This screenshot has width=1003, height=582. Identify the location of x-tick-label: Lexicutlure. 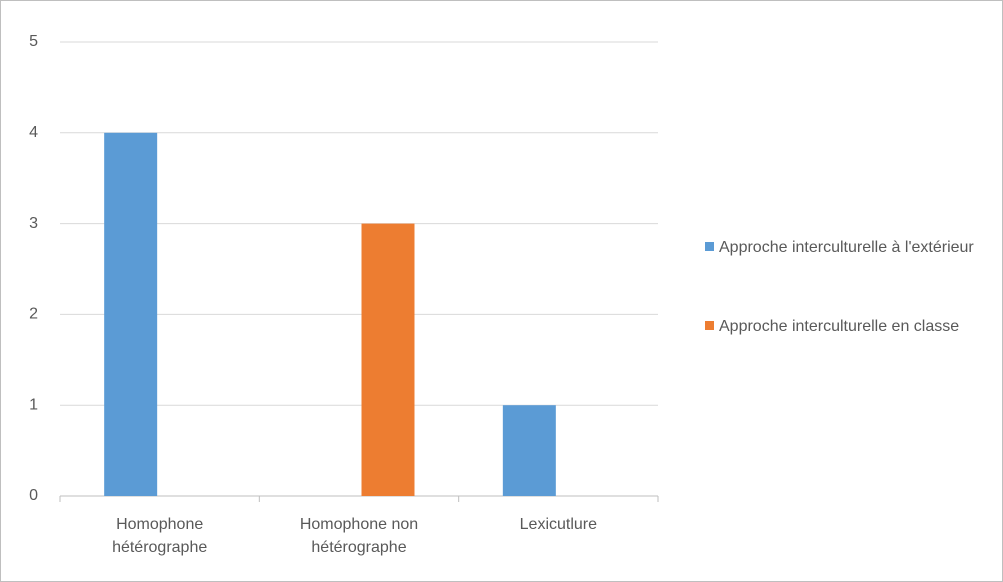
(558, 524).